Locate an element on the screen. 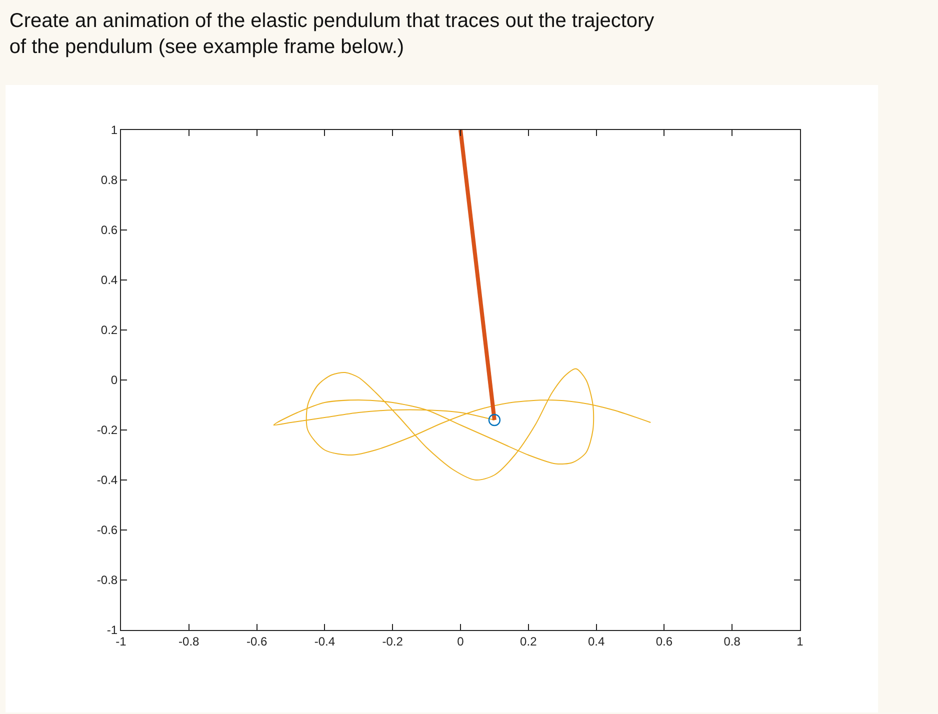 The image size is (938, 714). x-tick-label: 0.8 is located at coordinates (732, 641).